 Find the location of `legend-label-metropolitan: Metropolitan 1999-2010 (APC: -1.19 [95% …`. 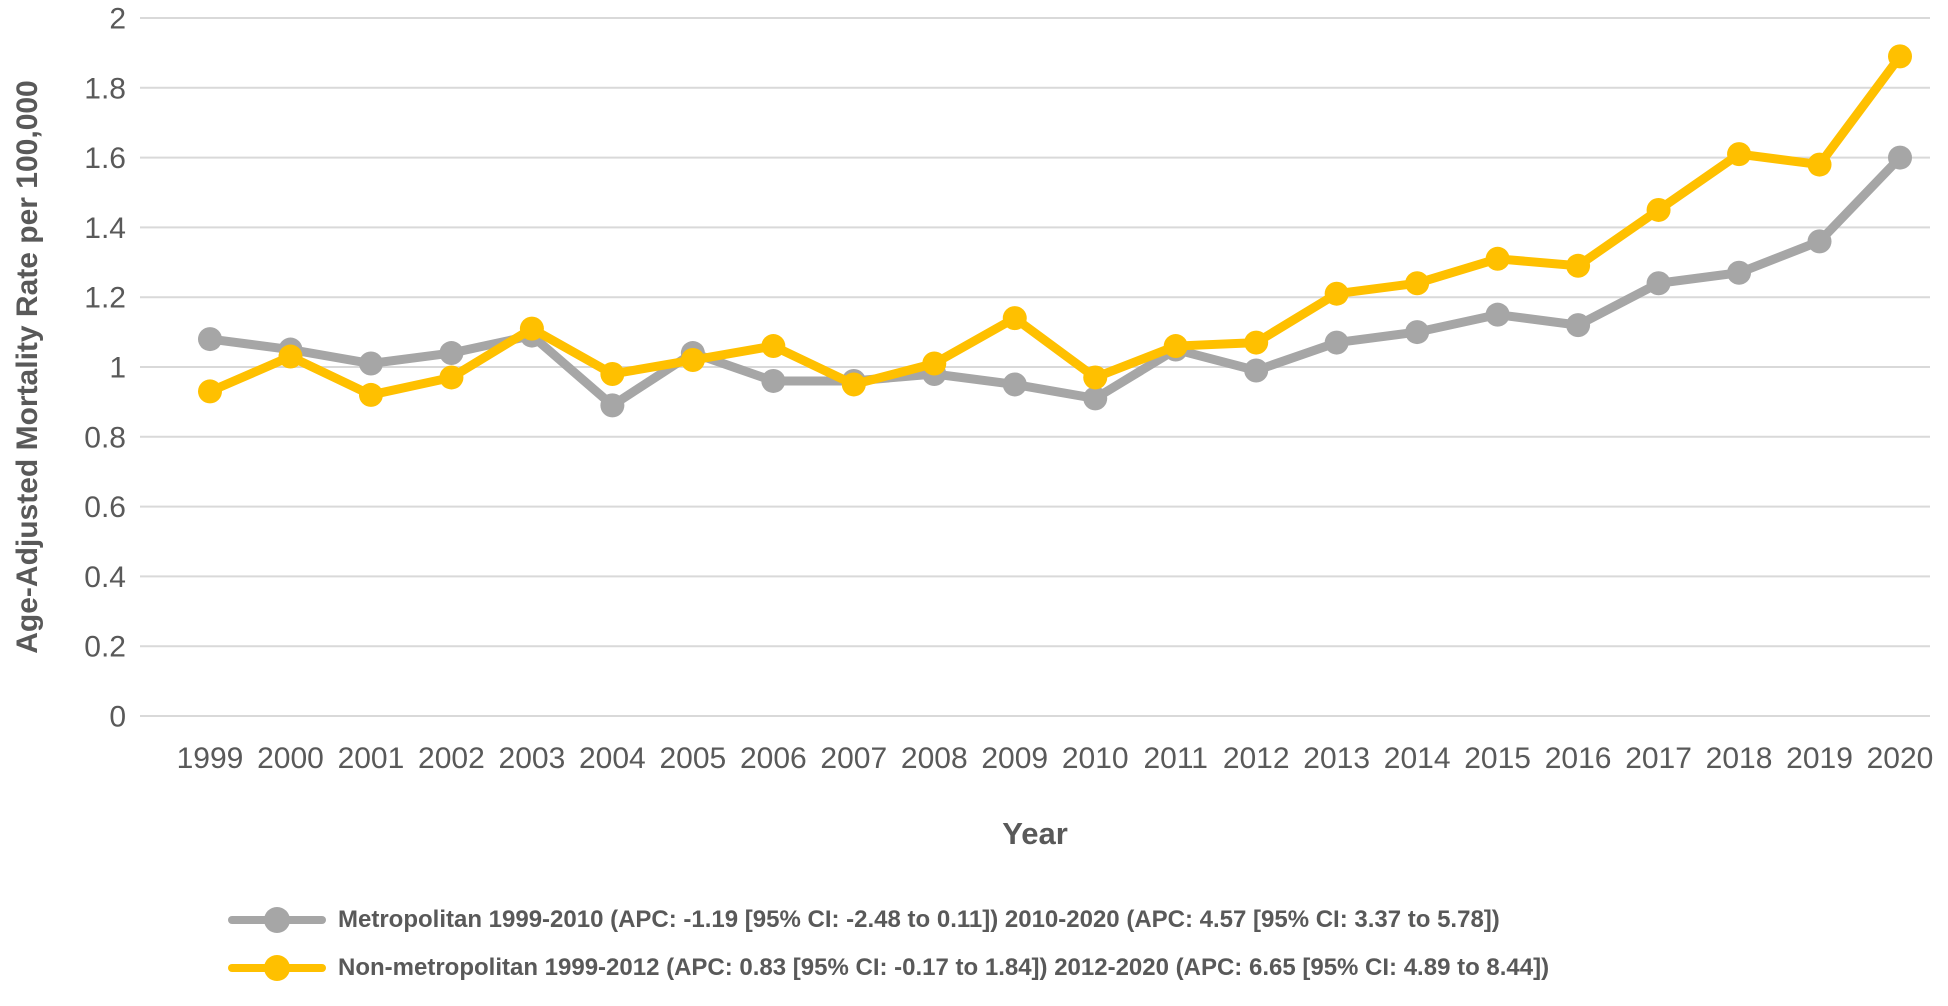

legend-label-metropolitan: Metropolitan 1999-2010 (APC: -1.19 [95% … is located at coordinates (919, 919).